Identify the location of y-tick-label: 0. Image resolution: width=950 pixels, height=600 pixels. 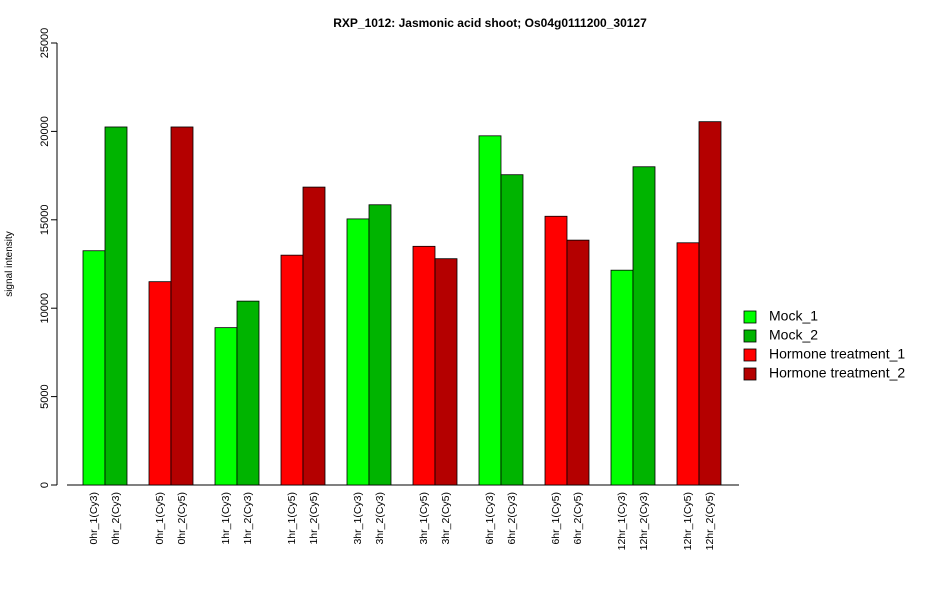
(45, 485).